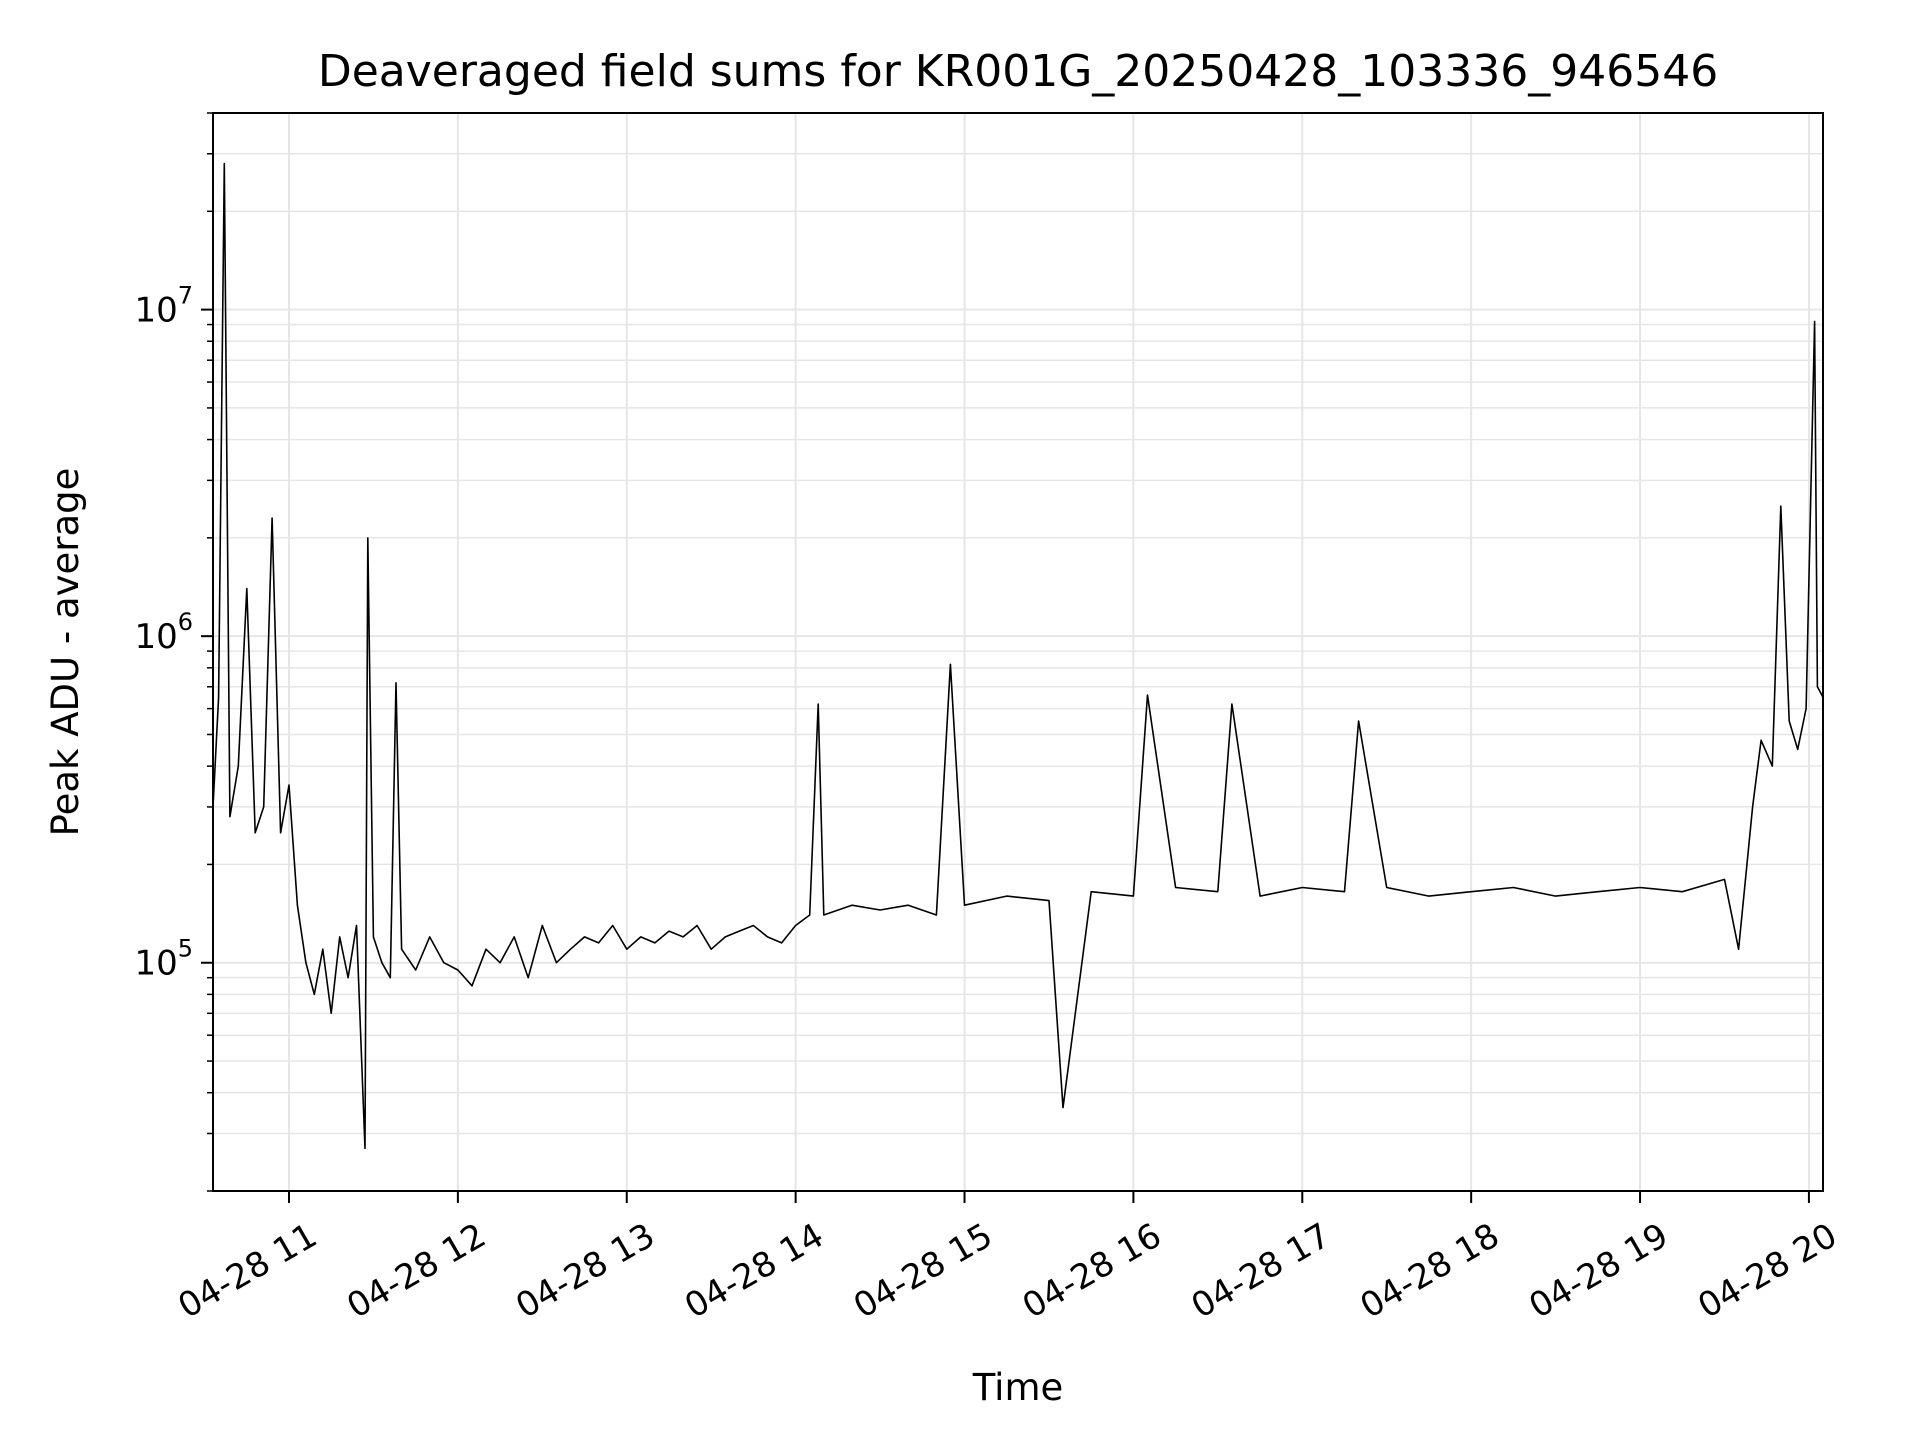 The height and width of the screenshot is (1440, 1920). Describe the element at coordinates (65, 652) in the screenshot. I see `y-axis-label: Peak ADU - average` at that location.